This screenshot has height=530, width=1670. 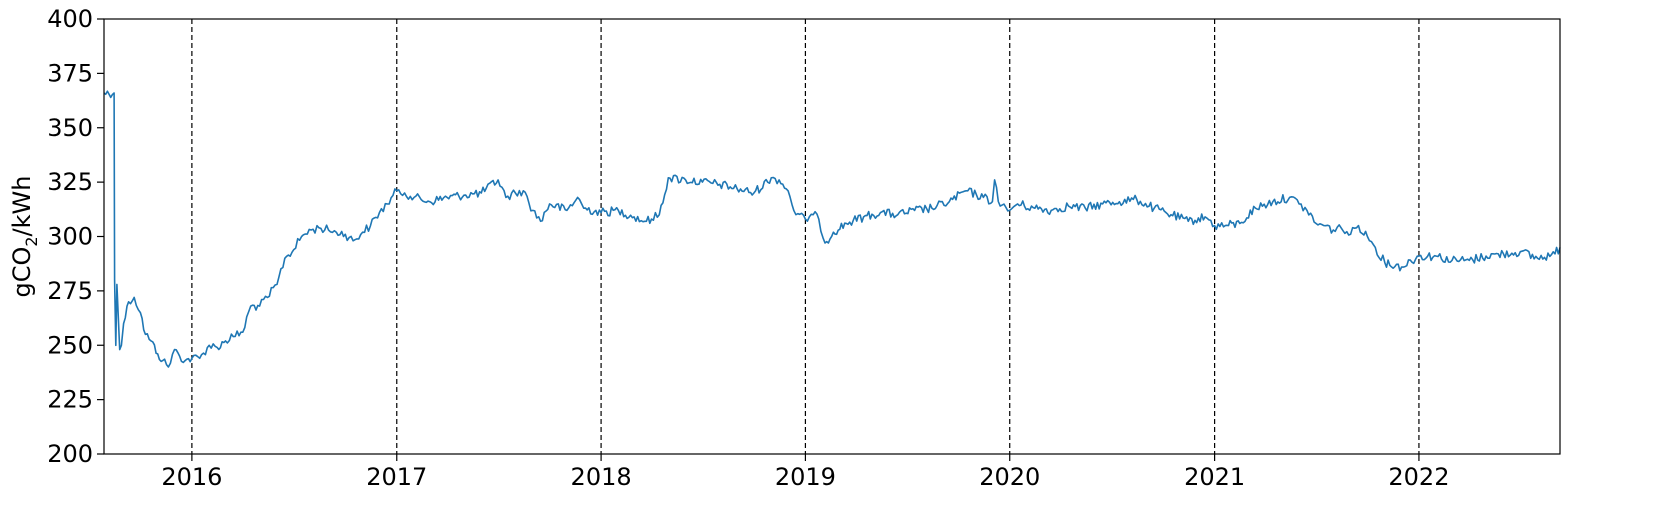 What do you see at coordinates (70, 182) in the screenshot?
I see `y-tick-label: 325` at bounding box center [70, 182].